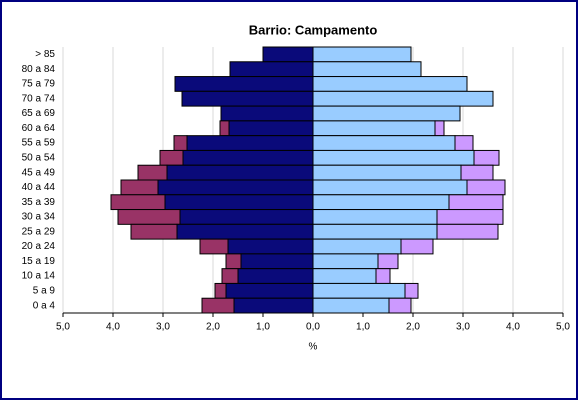  What do you see at coordinates (313, 327) in the screenshot?
I see `x-tick-label: 0,0` at bounding box center [313, 327].